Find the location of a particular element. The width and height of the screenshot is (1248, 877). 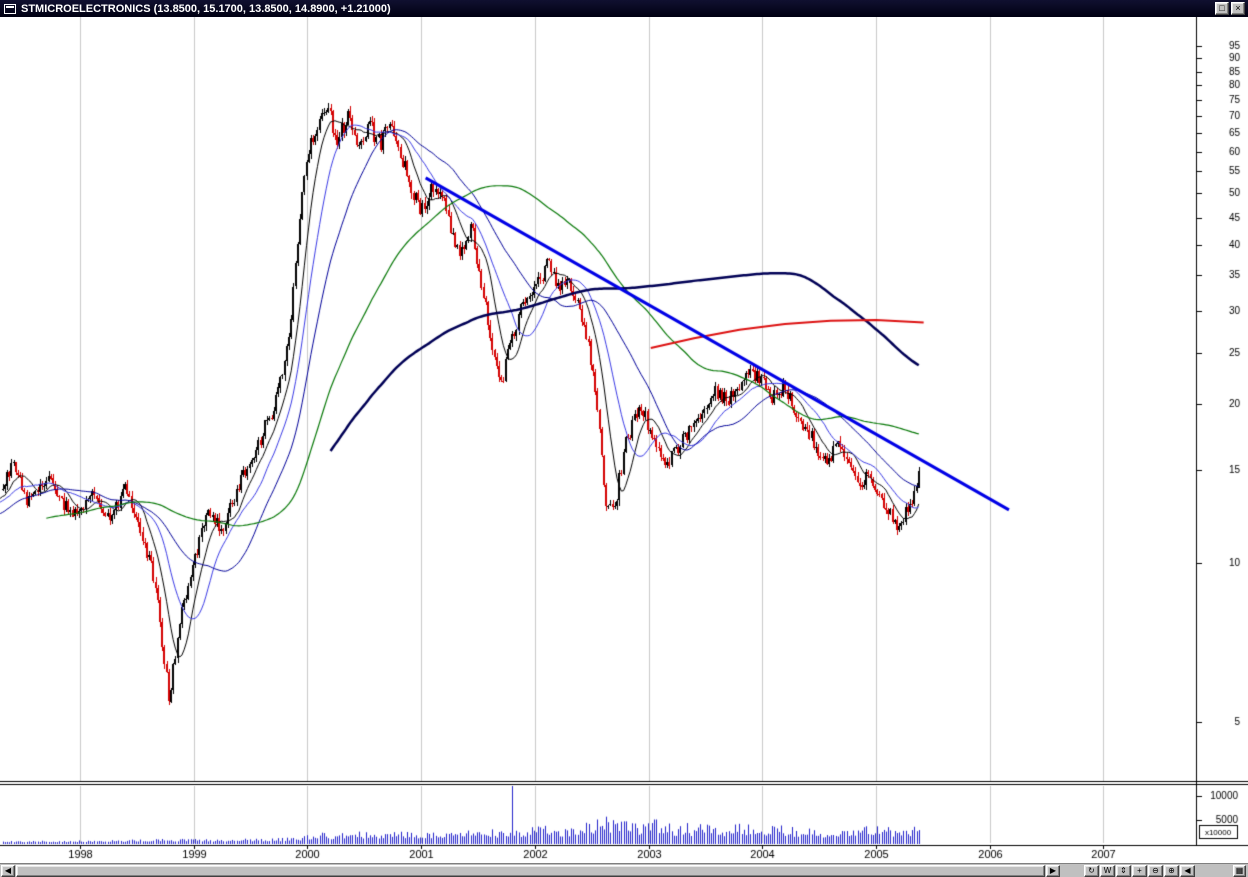

window-icon is located at coordinates (10, 8).